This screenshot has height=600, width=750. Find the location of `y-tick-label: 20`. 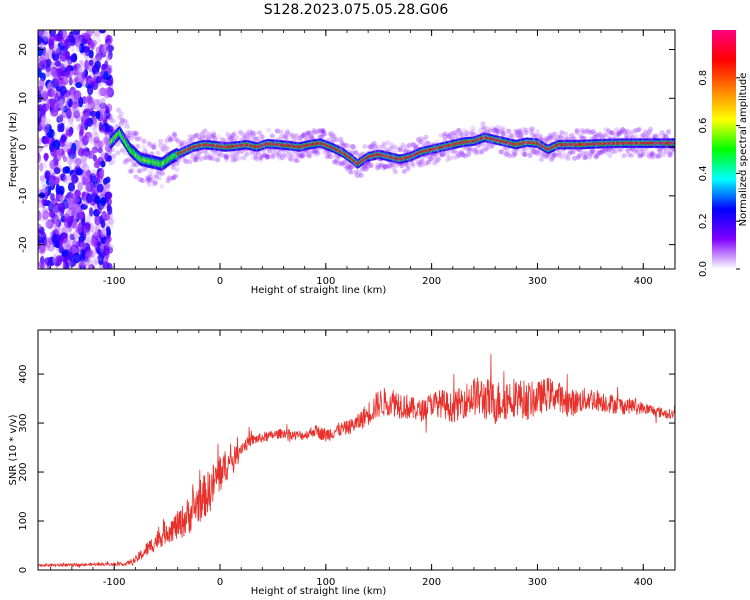

y-tick-label: 20 is located at coordinates (23, 49).